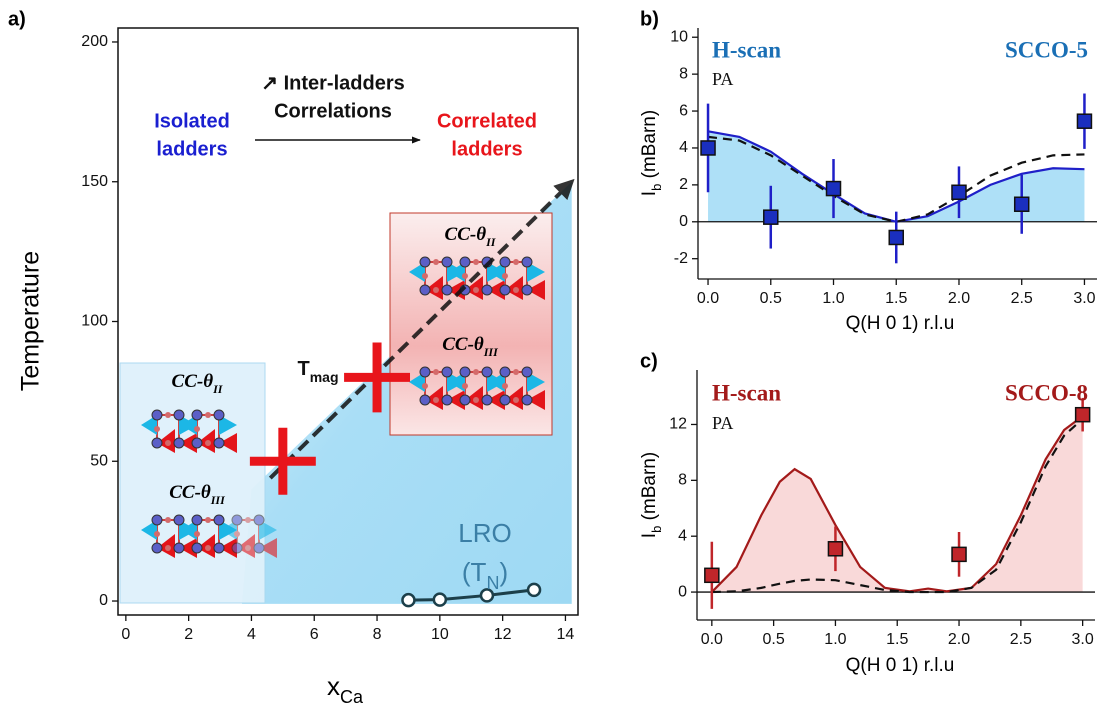  Describe the element at coordinates (218, 500) in the screenshot. I see `inset-label-sub: III` at that location.